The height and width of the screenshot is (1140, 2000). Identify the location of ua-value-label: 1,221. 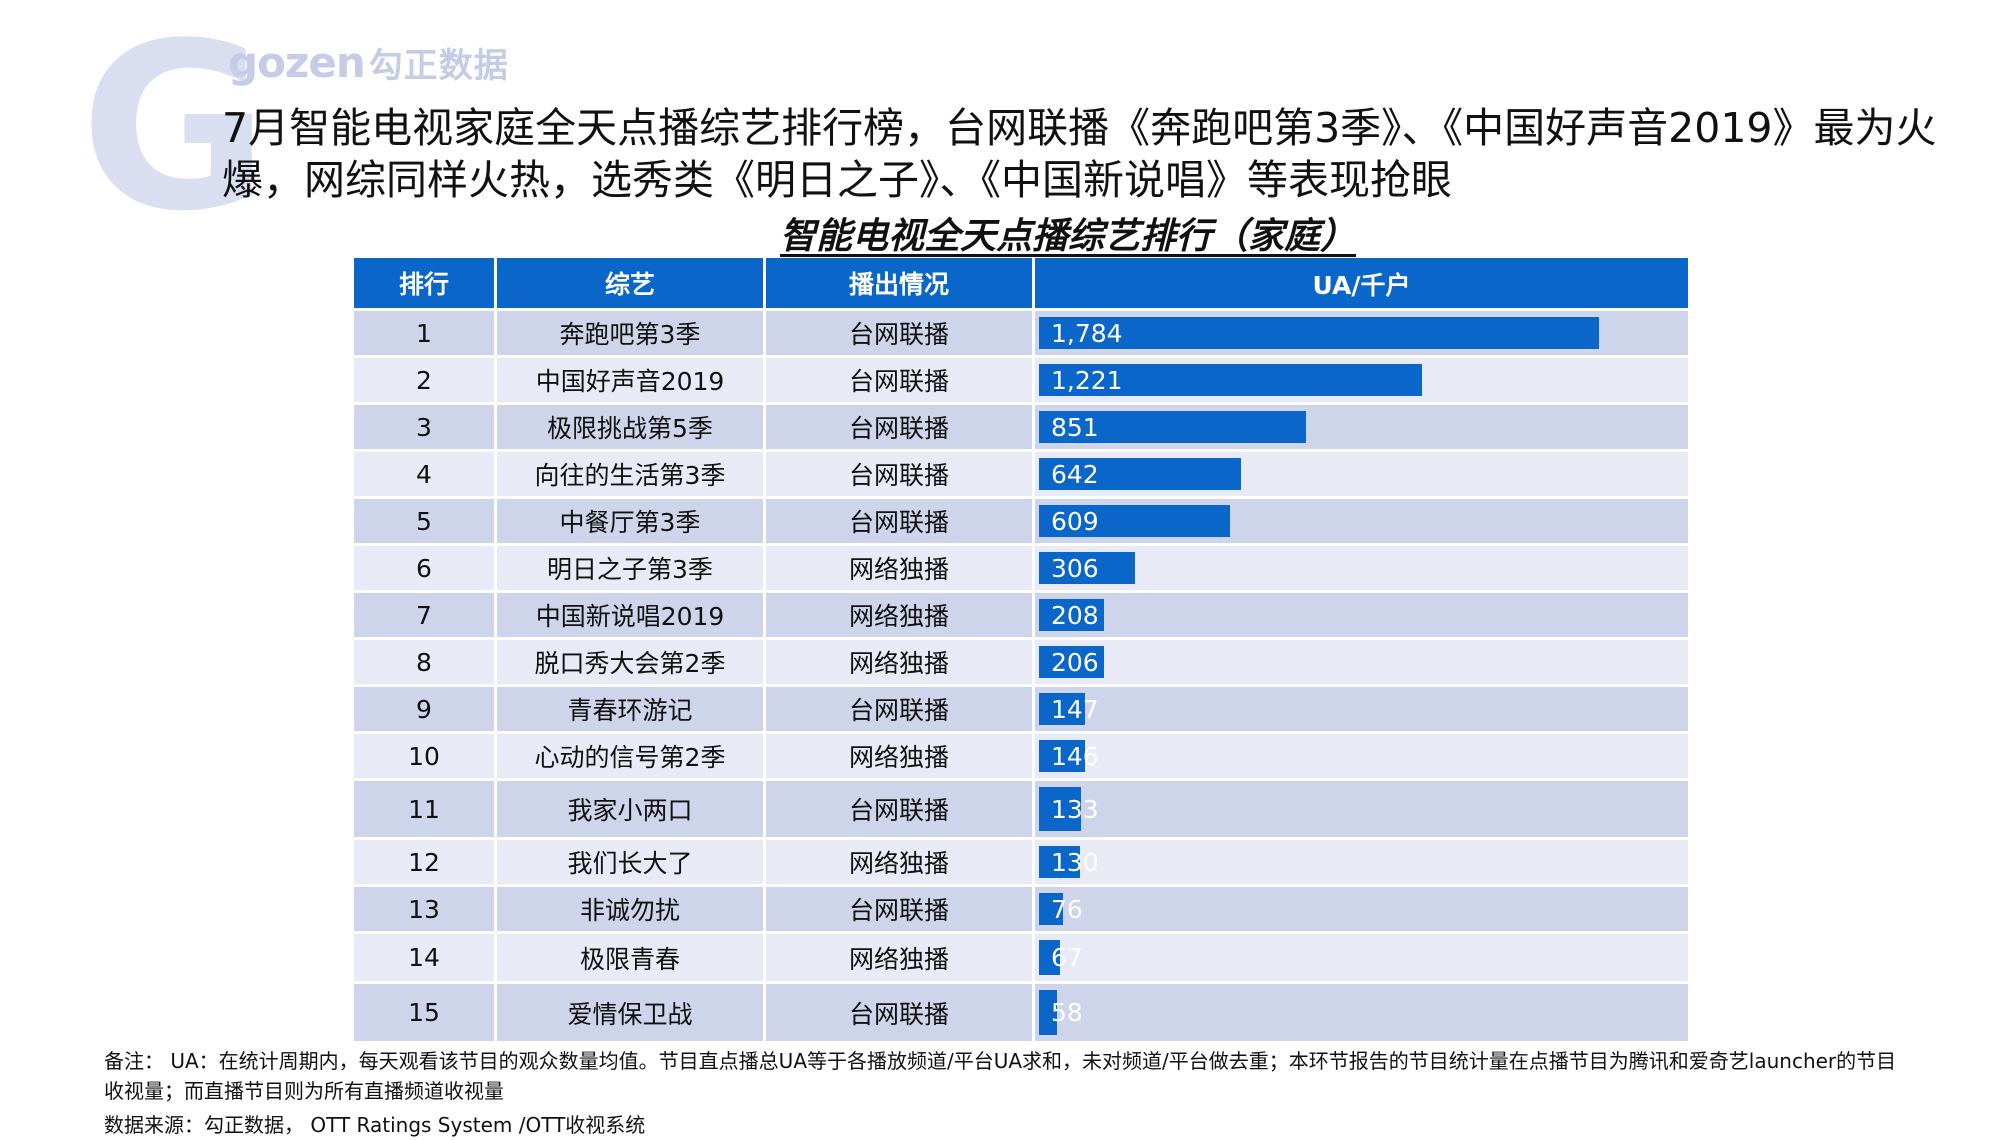
(1087, 380).